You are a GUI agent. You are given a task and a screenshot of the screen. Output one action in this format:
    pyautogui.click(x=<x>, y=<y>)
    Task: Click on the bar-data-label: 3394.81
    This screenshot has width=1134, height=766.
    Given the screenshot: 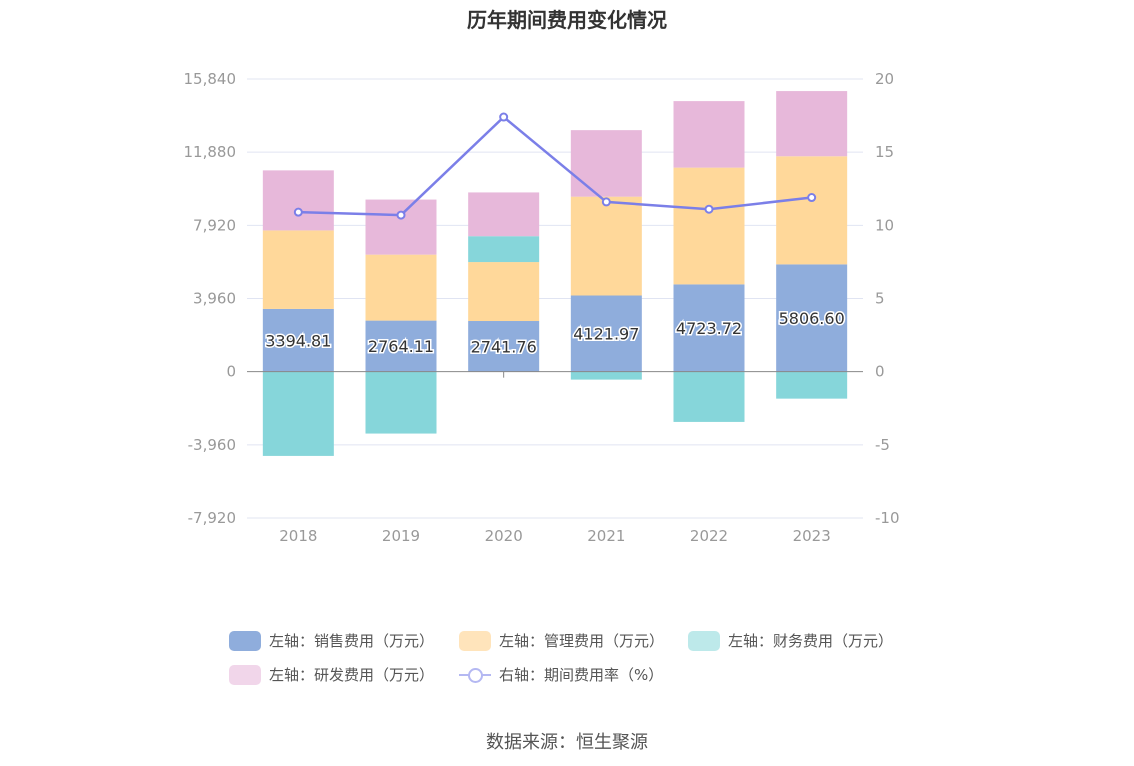 What is the action you would take?
    pyautogui.click(x=298, y=340)
    